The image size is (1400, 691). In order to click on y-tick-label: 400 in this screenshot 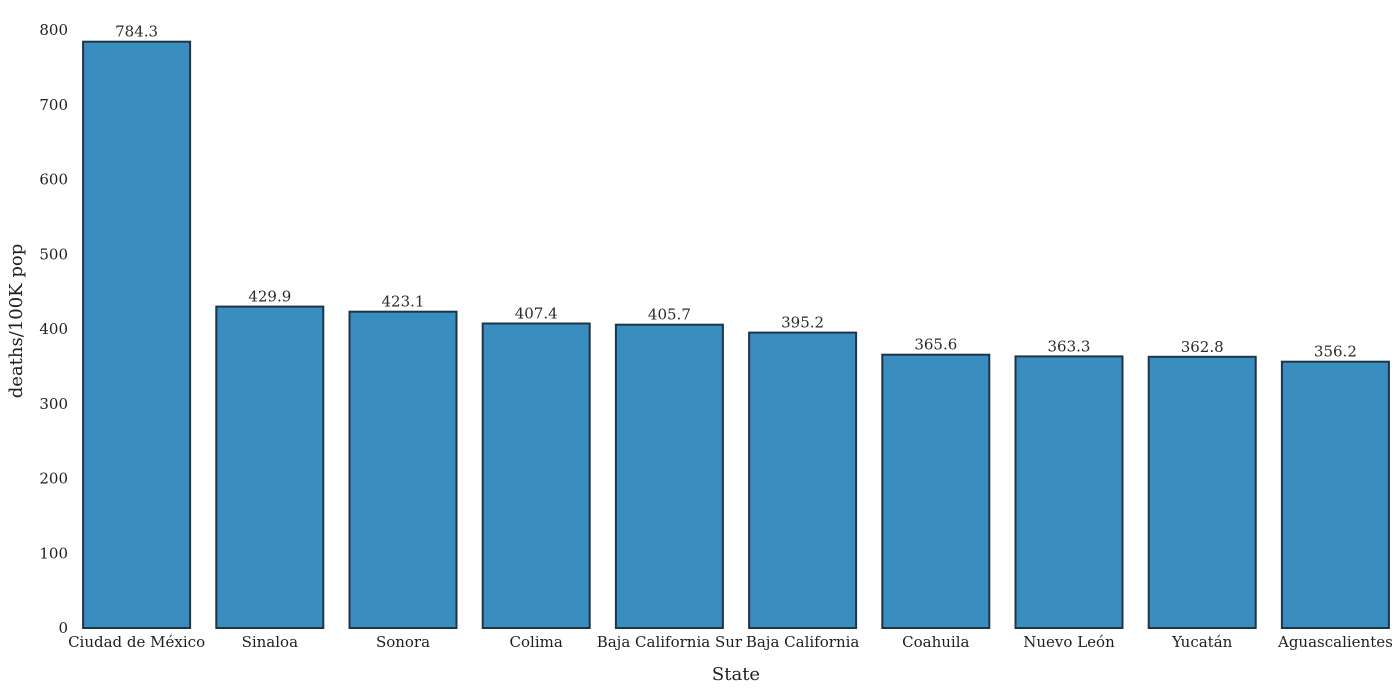, I will do `click(53, 329)`.